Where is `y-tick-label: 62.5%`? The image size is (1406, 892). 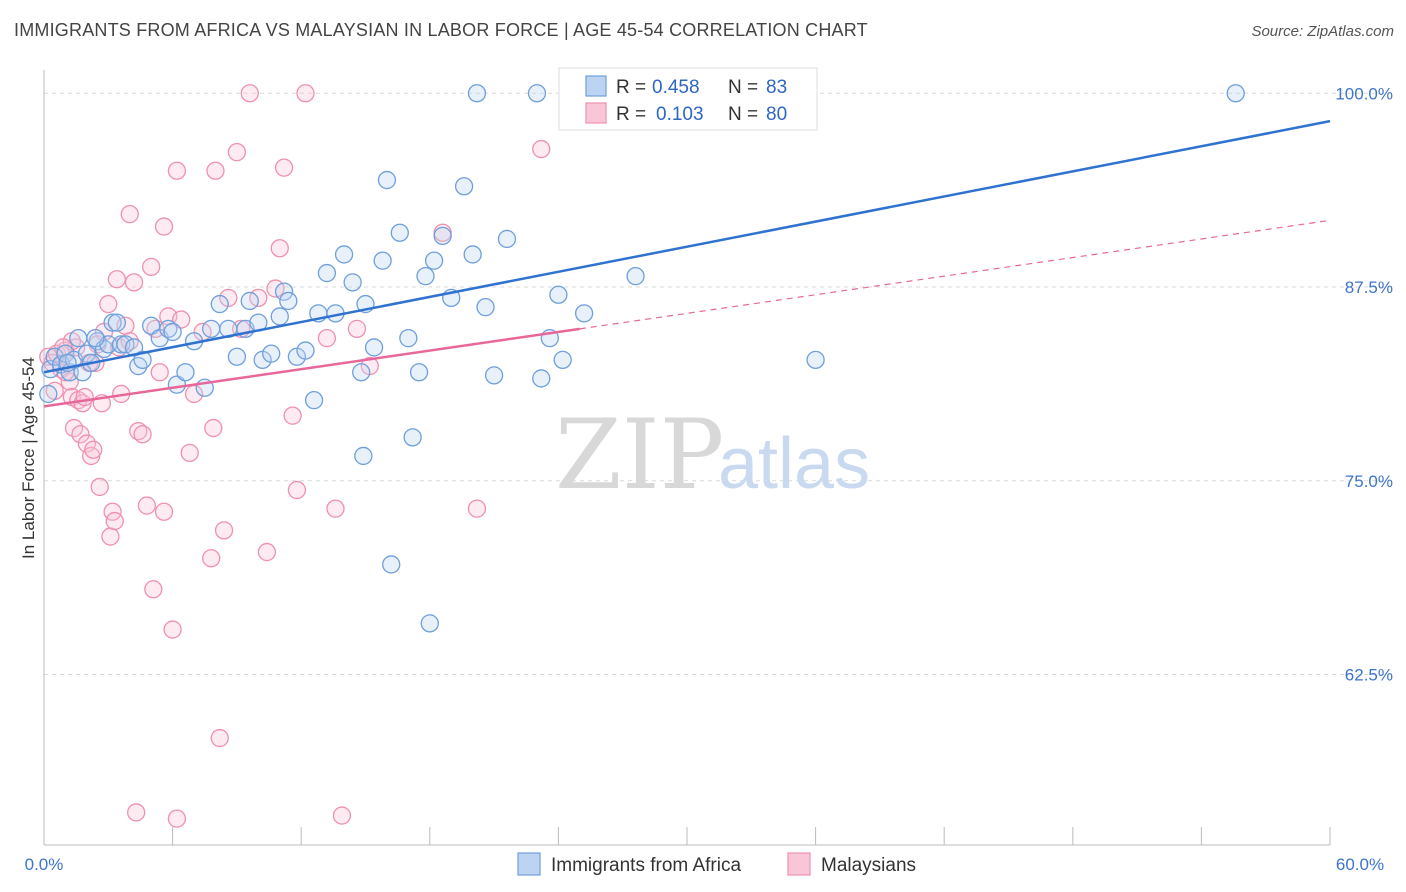 y-tick-label: 62.5% is located at coordinates (1369, 675).